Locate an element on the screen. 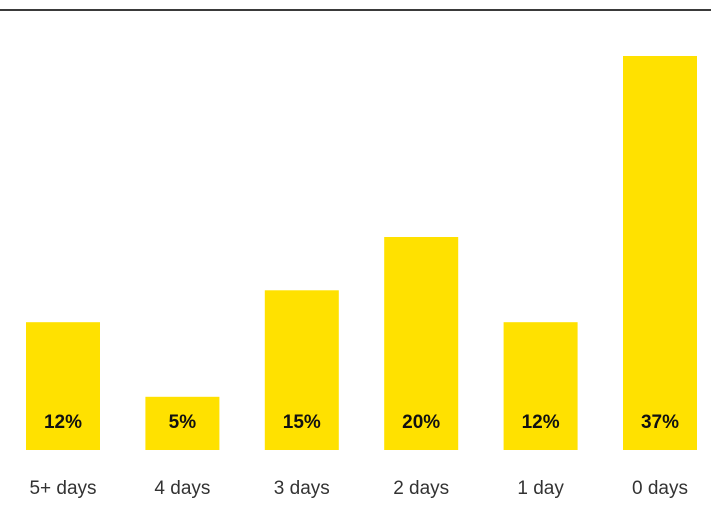 The height and width of the screenshot is (505, 711). category-label-3: 2 days is located at coordinates (421, 488).